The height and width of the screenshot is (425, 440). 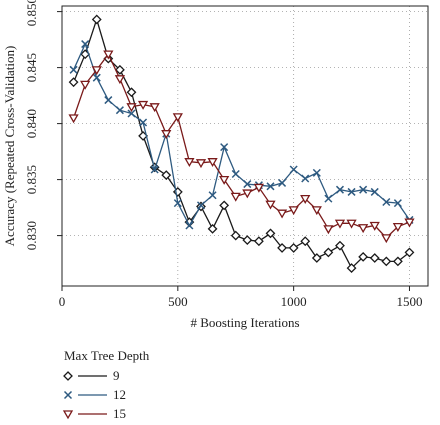 I want to click on legend-label: 15, so click(x=119, y=413).